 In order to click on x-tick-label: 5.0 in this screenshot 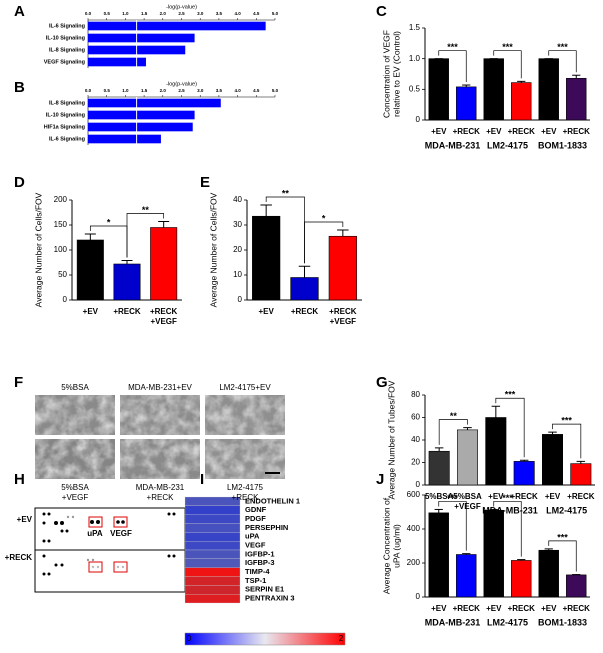, I will do `click(275, 13)`.